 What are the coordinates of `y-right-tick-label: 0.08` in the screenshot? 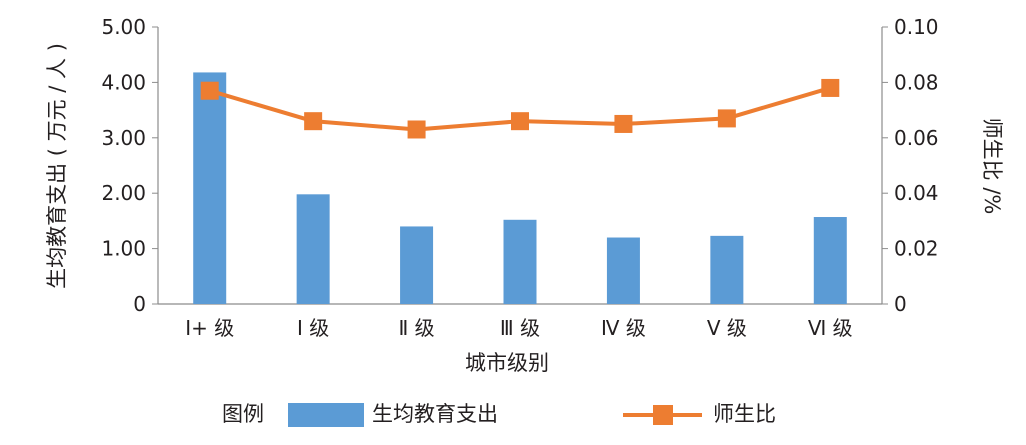 It's located at (916, 82).